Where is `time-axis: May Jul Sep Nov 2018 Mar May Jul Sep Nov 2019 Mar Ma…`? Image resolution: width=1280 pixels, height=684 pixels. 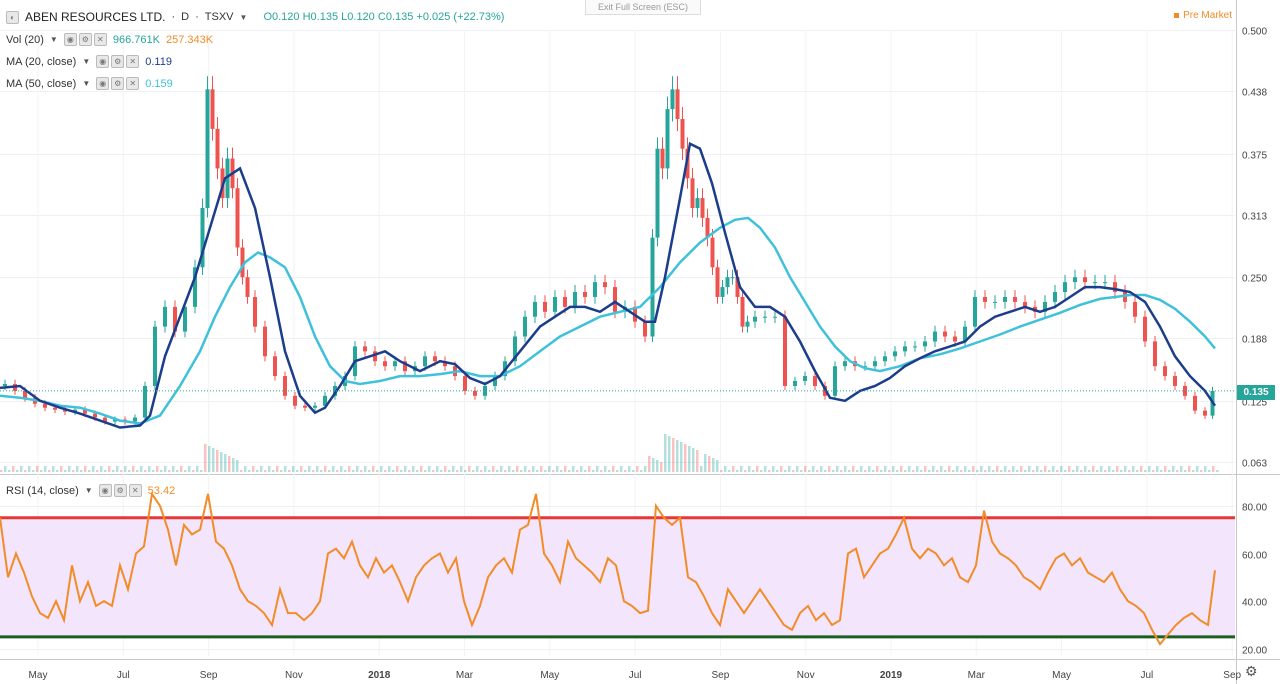 time-axis: May Jul Sep Nov 2018 Mar May Jul Sep Nov 2019 Mar Ma… is located at coordinates (635, 675).